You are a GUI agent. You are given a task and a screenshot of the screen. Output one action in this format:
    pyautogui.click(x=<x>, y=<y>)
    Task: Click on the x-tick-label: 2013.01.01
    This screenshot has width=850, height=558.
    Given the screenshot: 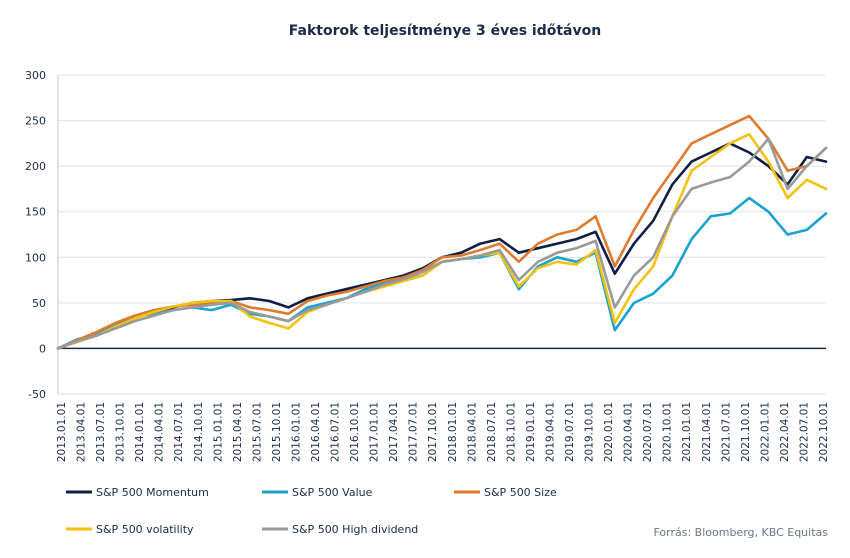 What is the action you would take?
    pyautogui.click(x=62, y=432)
    